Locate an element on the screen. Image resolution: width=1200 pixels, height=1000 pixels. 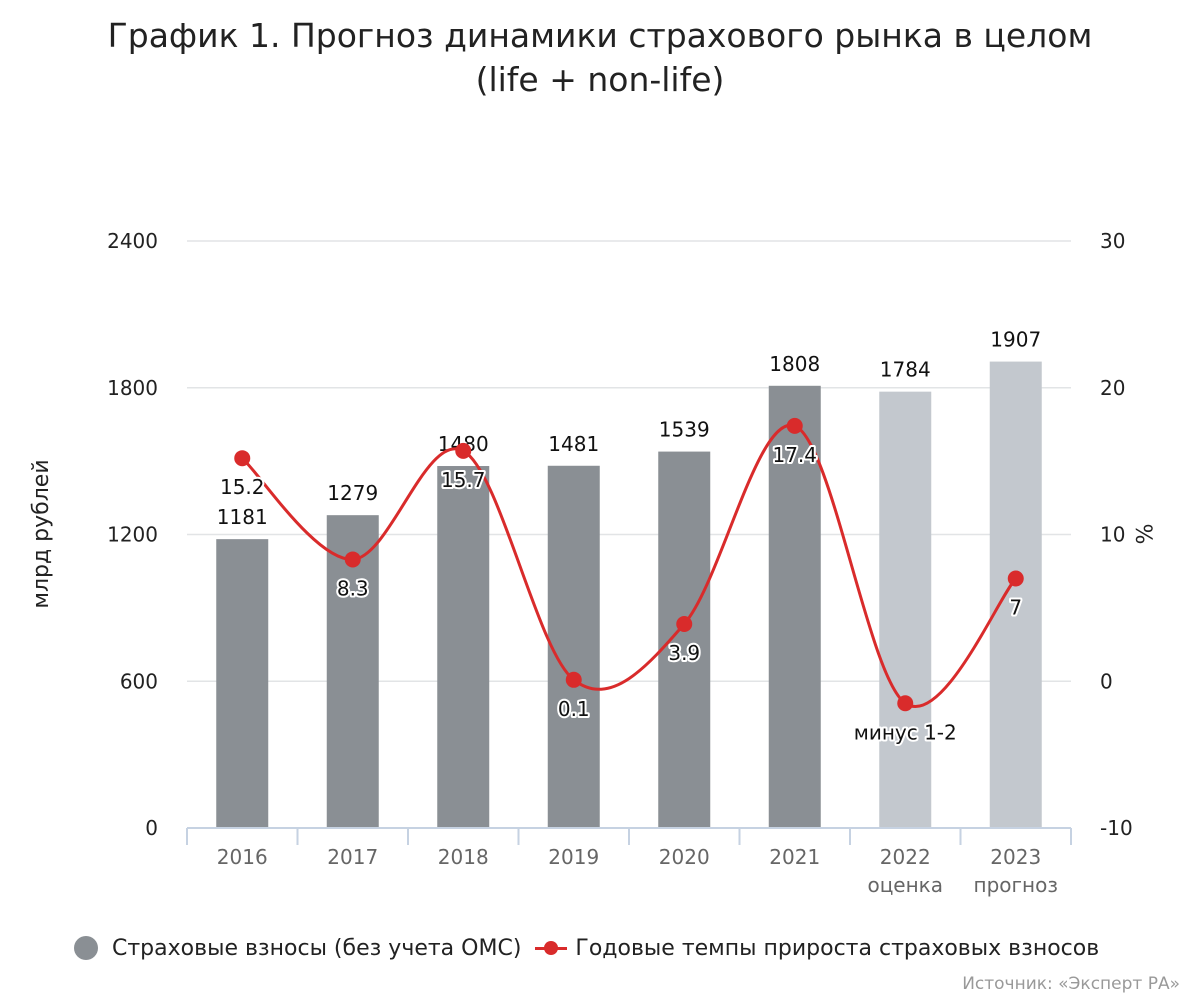
growth-value-label: минус 1-2 is located at coordinates (905, 732).